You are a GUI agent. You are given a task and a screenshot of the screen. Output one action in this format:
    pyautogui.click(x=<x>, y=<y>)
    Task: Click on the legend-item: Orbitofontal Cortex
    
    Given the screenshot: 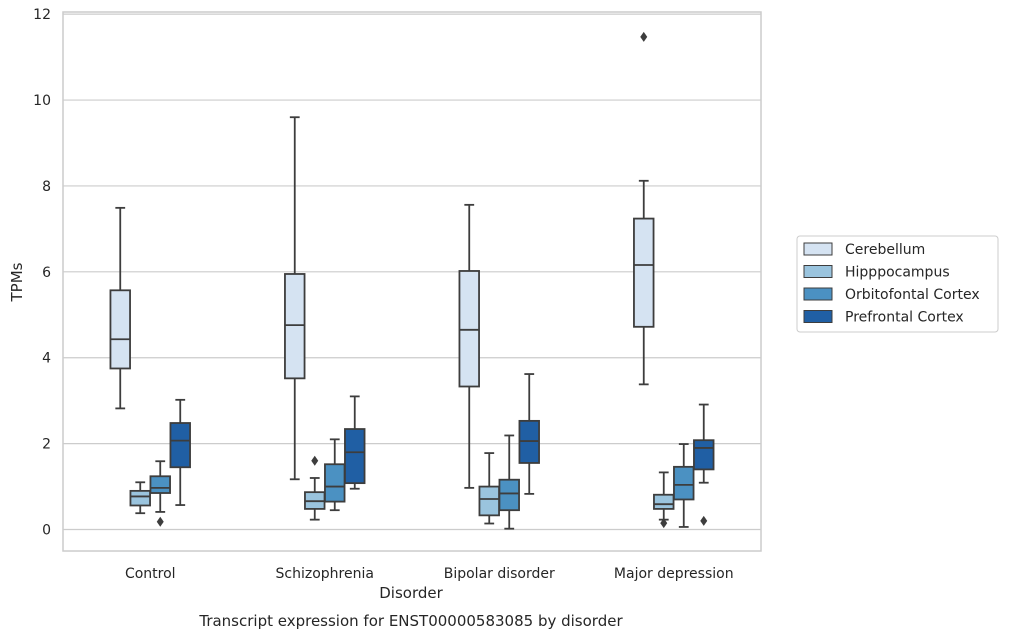 What is the action you would take?
    pyautogui.click(x=891, y=295)
    